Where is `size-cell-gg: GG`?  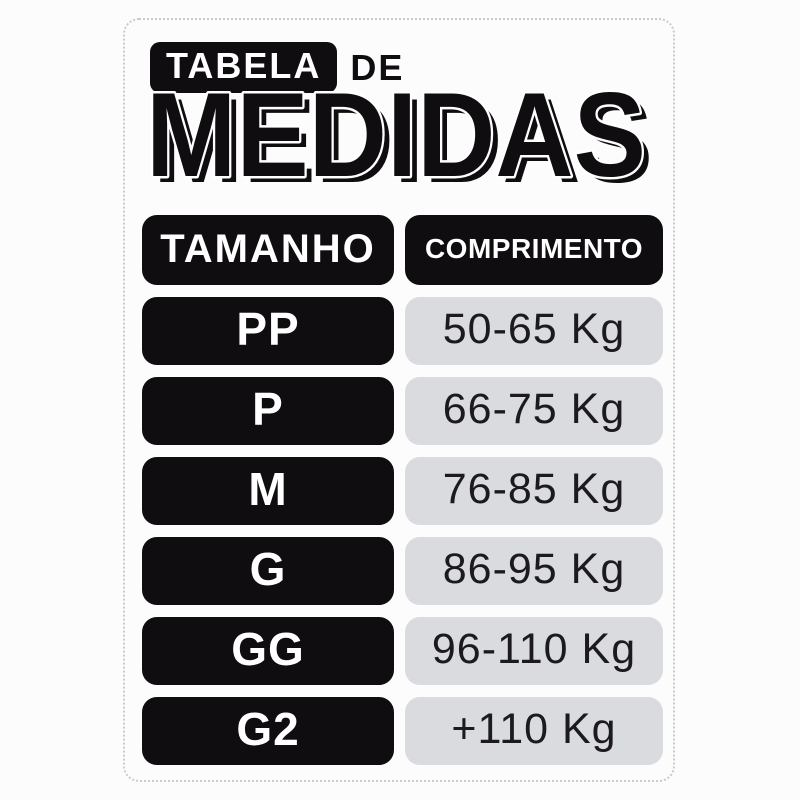
size-cell-gg: GG is located at coordinates (268, 651).